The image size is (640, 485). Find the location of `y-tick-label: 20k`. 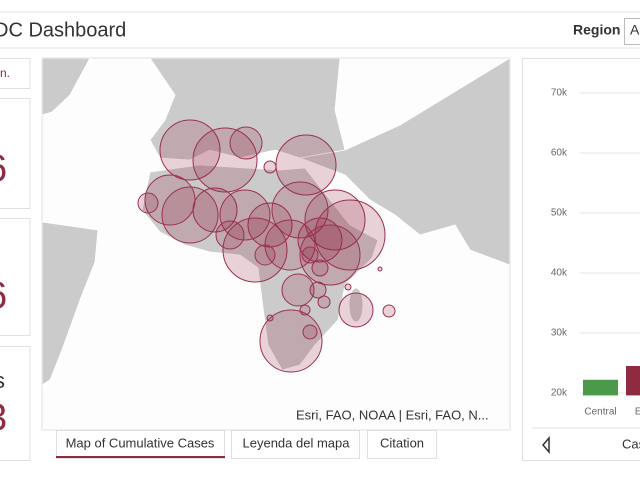

y-tick-label: 20k is located at coordinates (559, 393).